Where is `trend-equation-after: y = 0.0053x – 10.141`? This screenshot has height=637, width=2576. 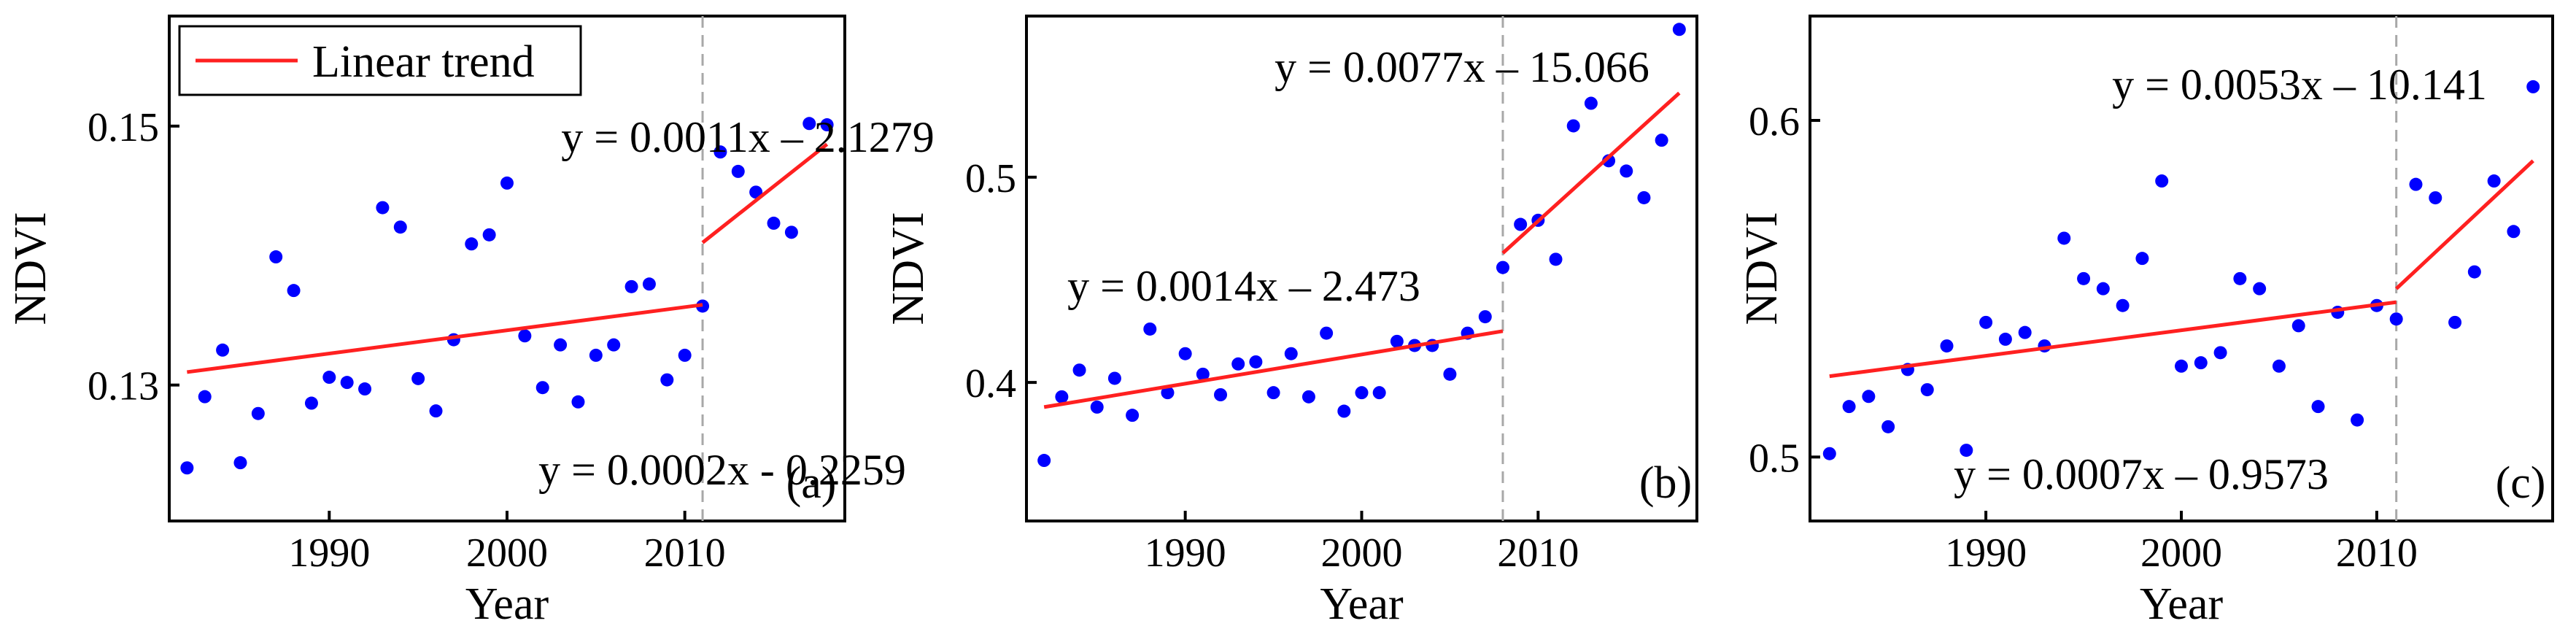 trend-equation-after: y = 0.0053x – 10.141 is located at coordinates (2299, 85).